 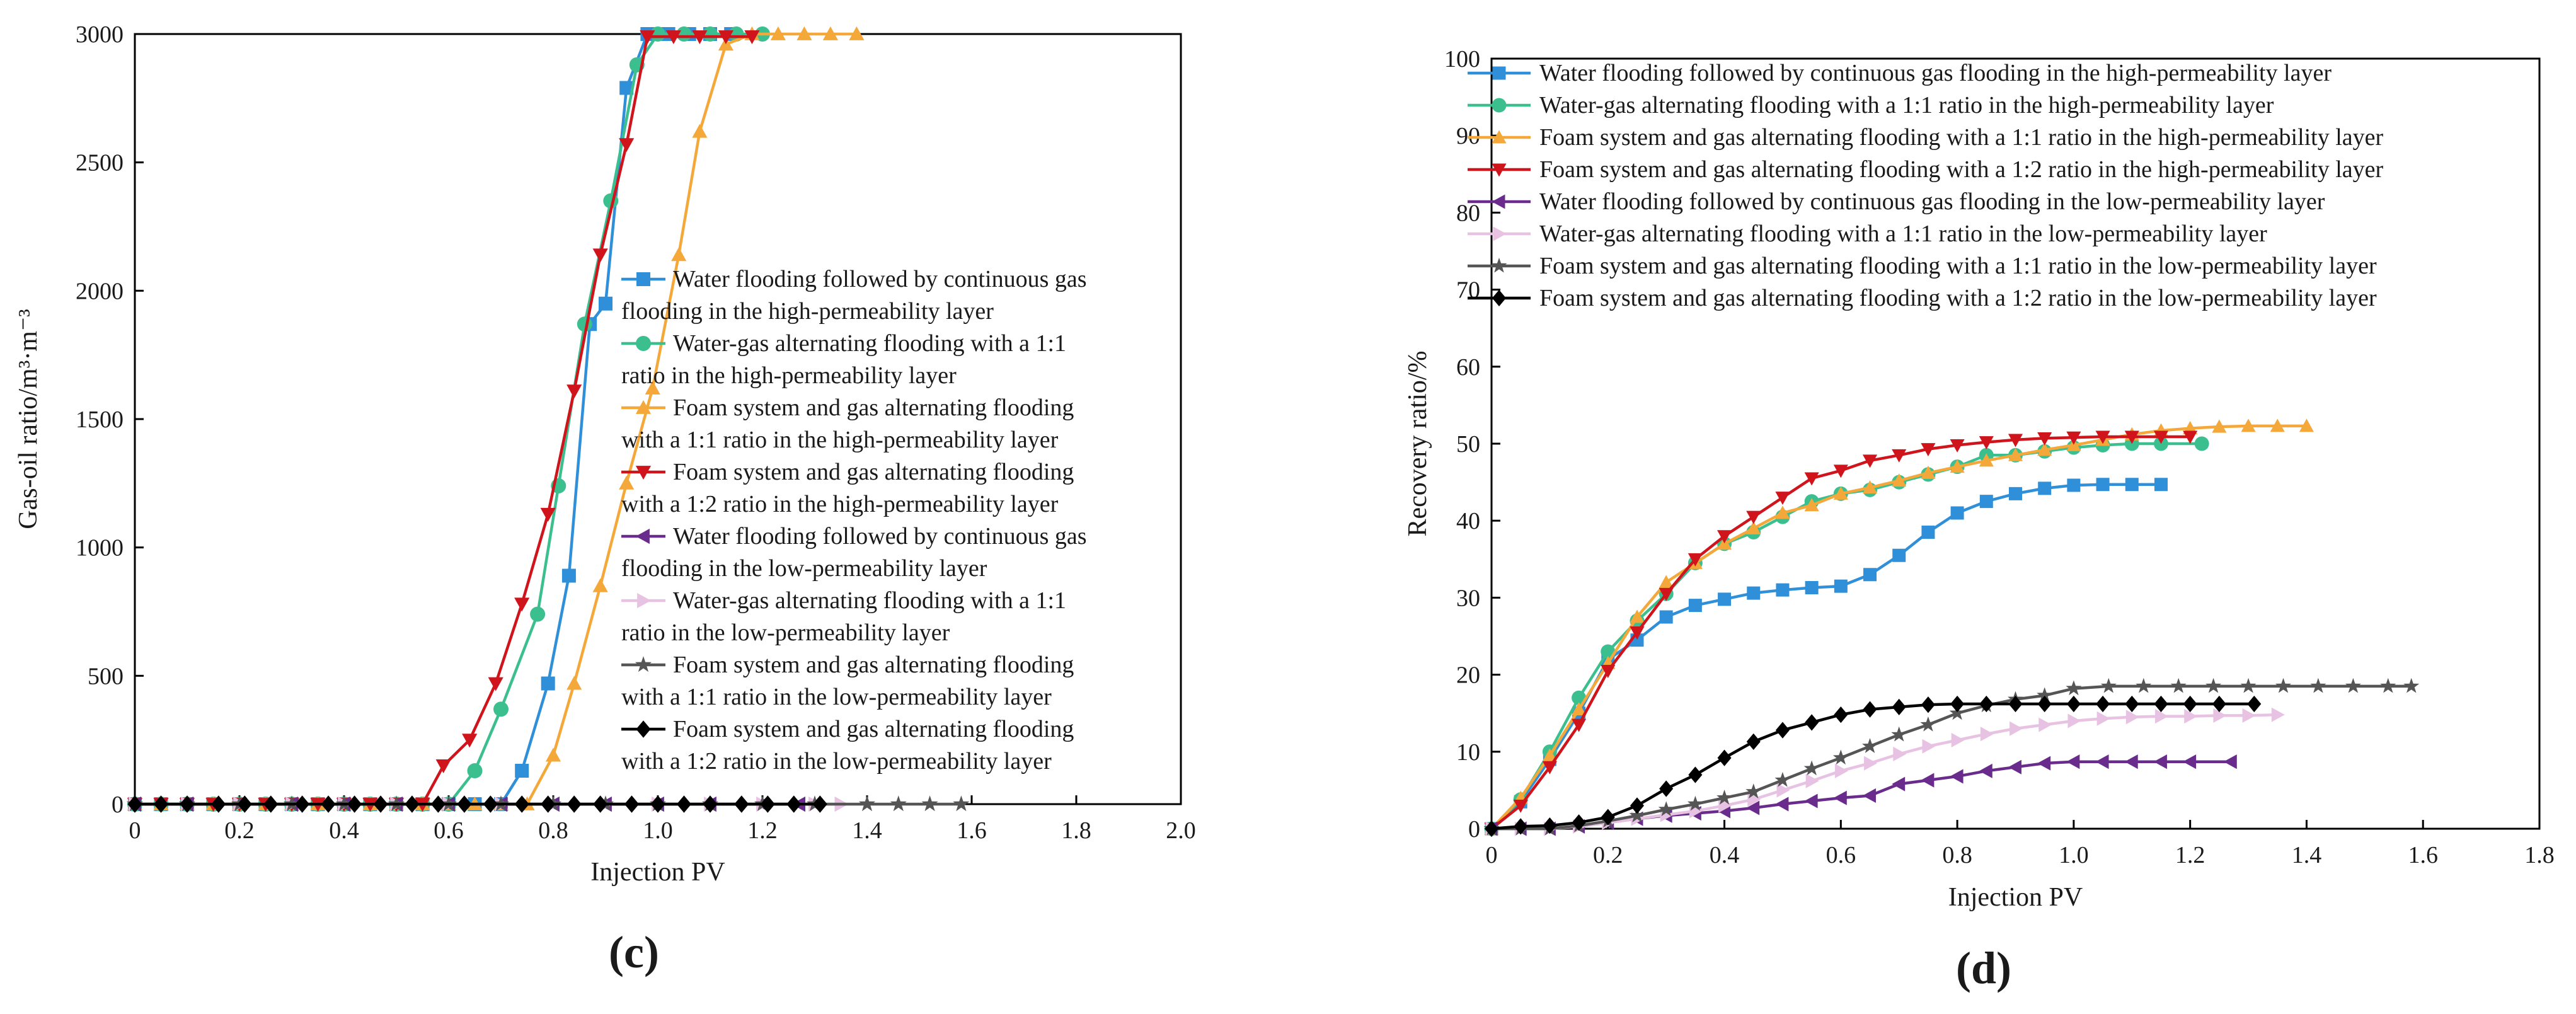 I want to click on y-tick-label: 100, so click(x=1462, y=59).